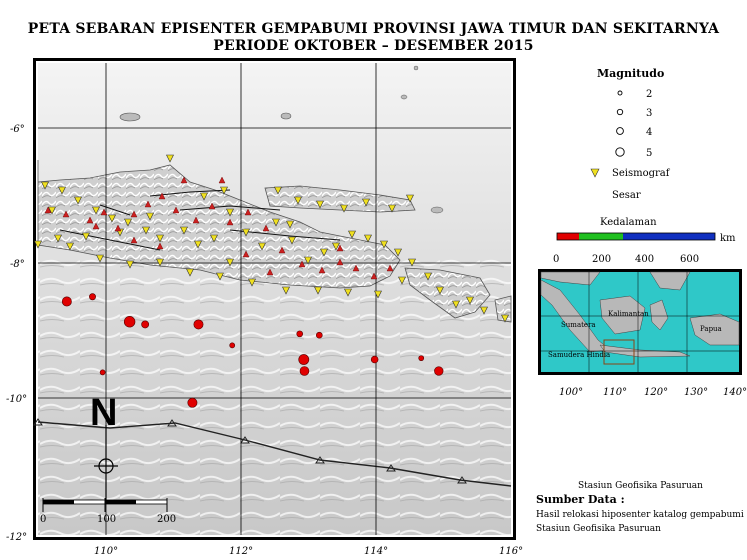 The width and height of the screenshot is (747, 560). What do you see at coordinates (106, 551) in the screenshot?
I see `lon-tick: 110°` at bounding box center [106, 551].